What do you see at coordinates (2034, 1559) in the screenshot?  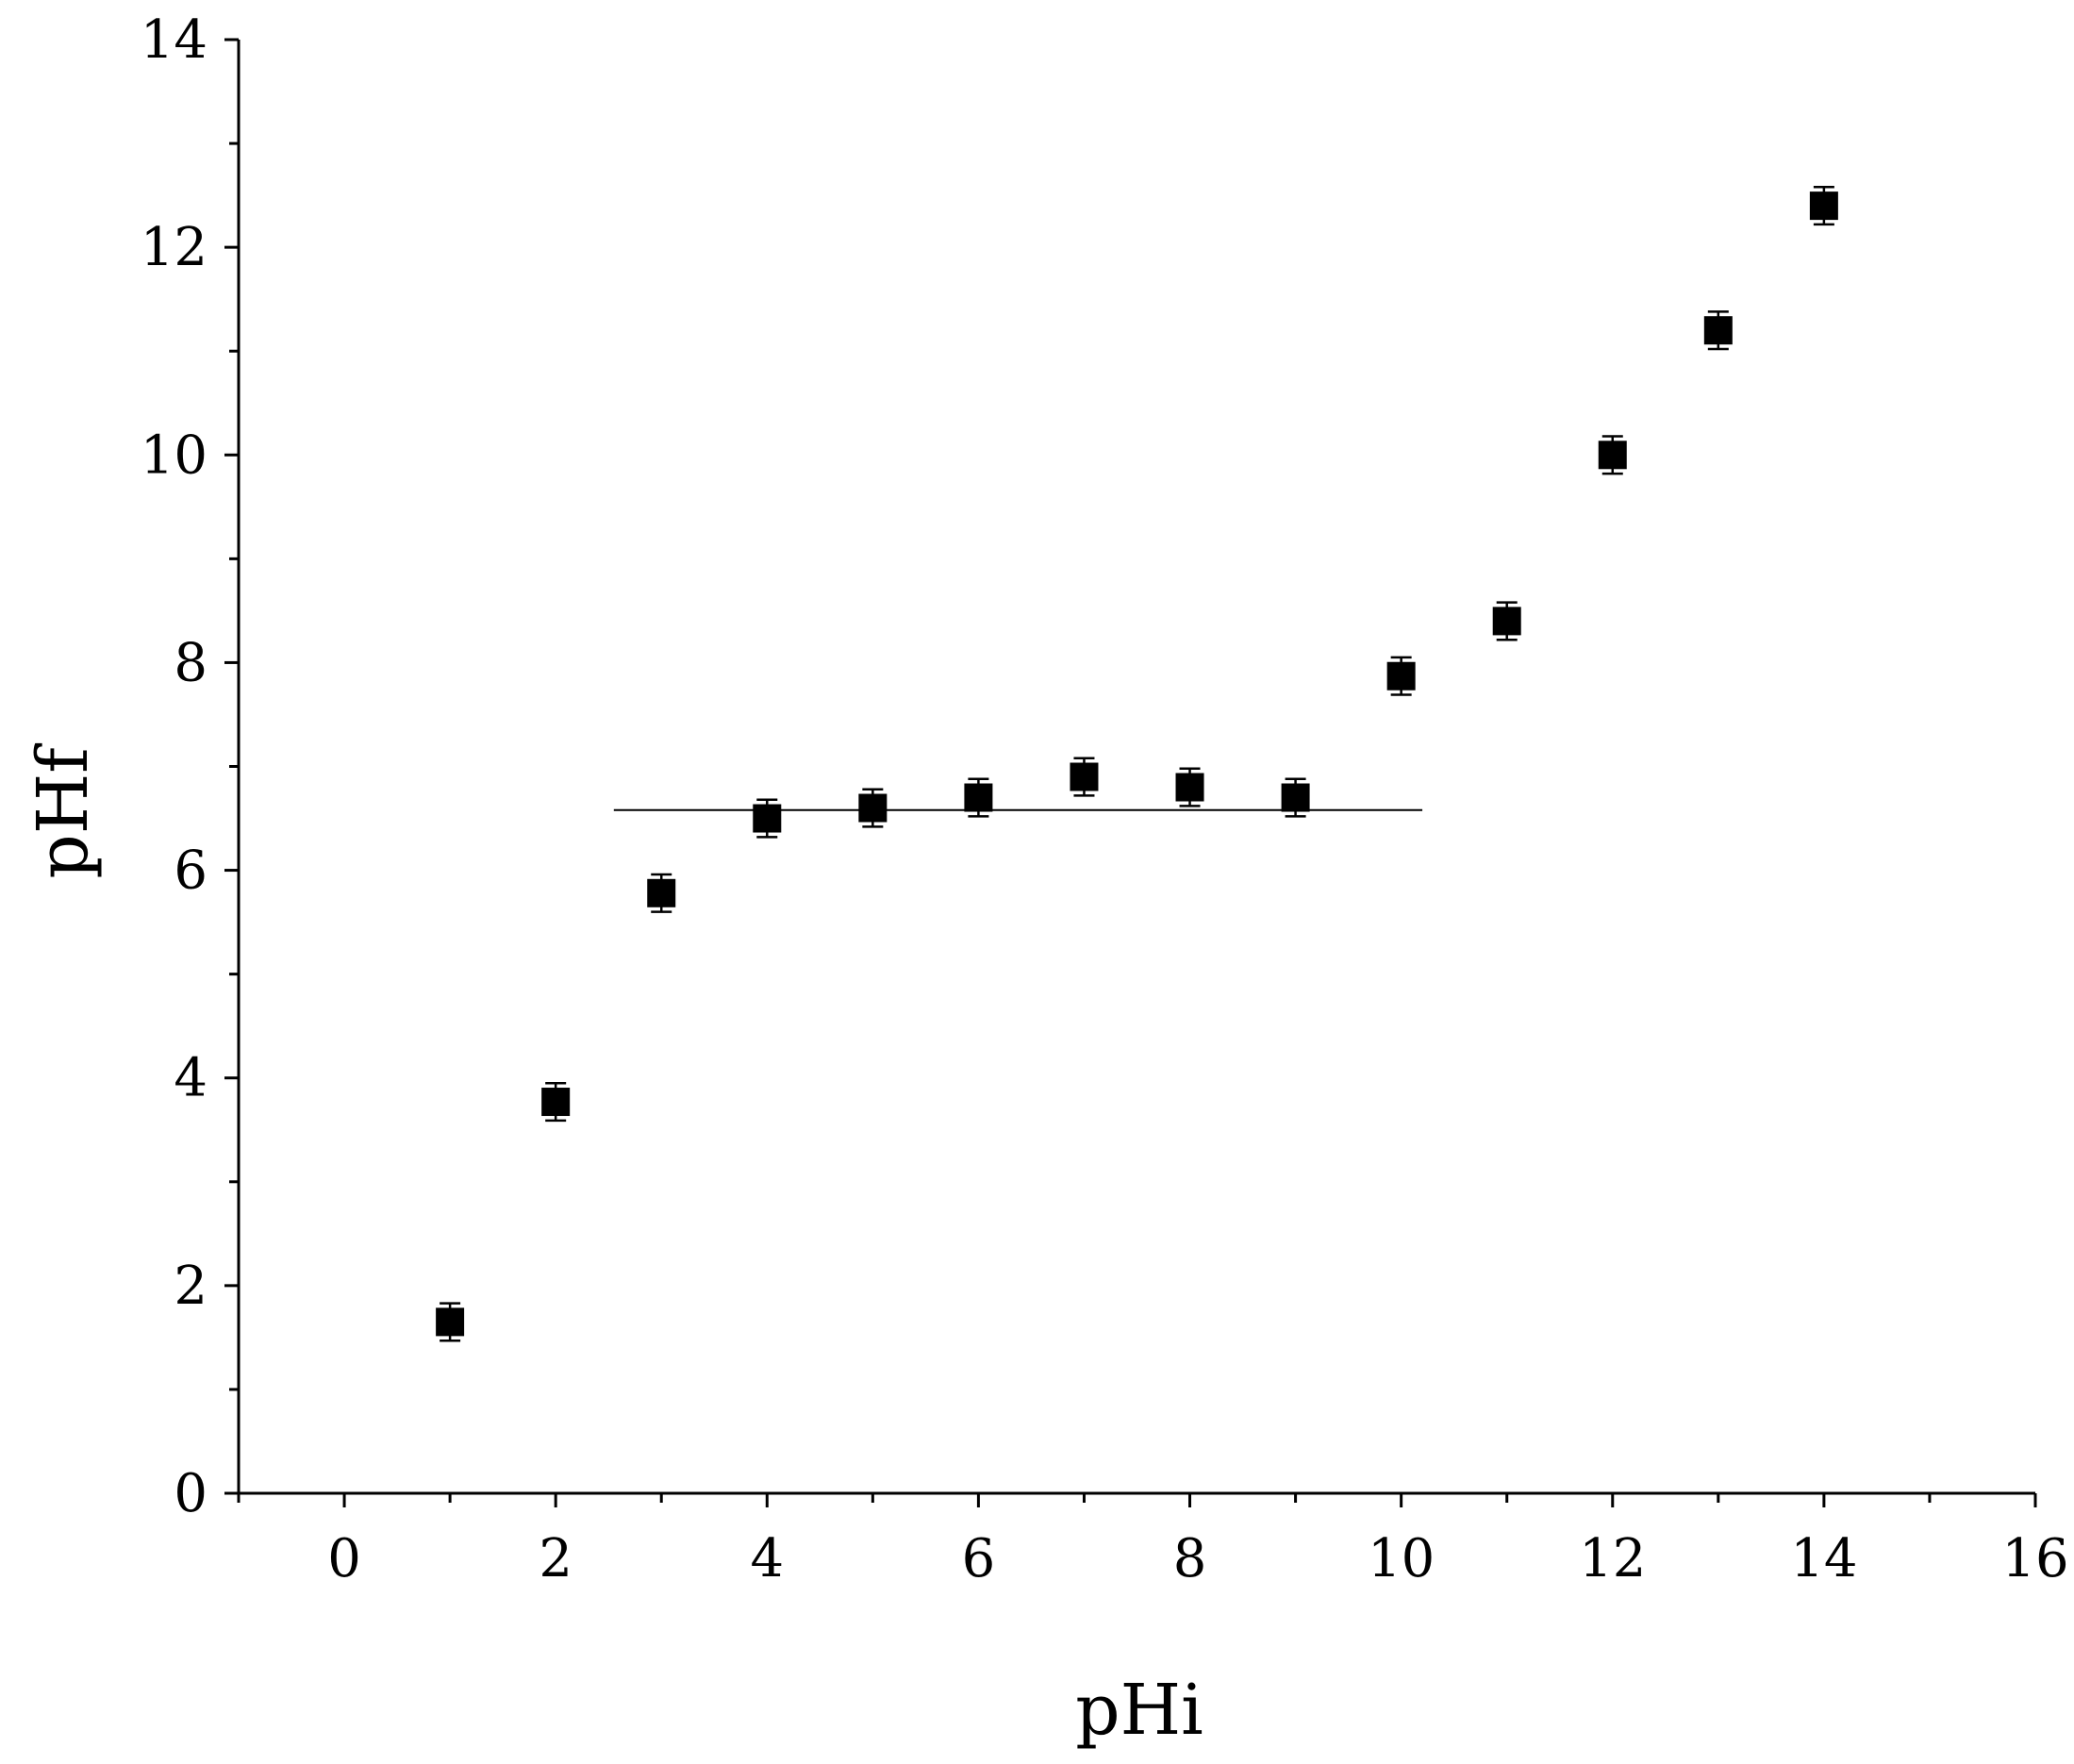 I see `x-tick-label: 16` at bounding box center [2034, 1559].